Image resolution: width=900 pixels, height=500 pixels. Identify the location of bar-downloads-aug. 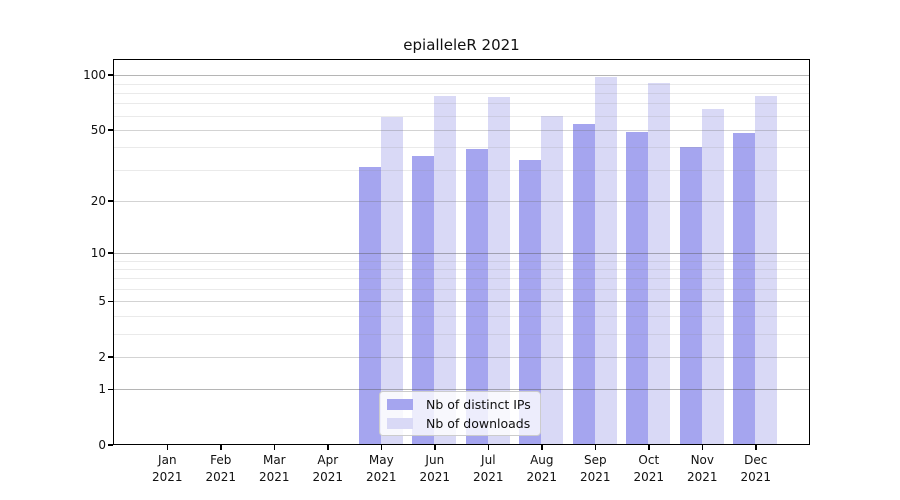
(552, 280).